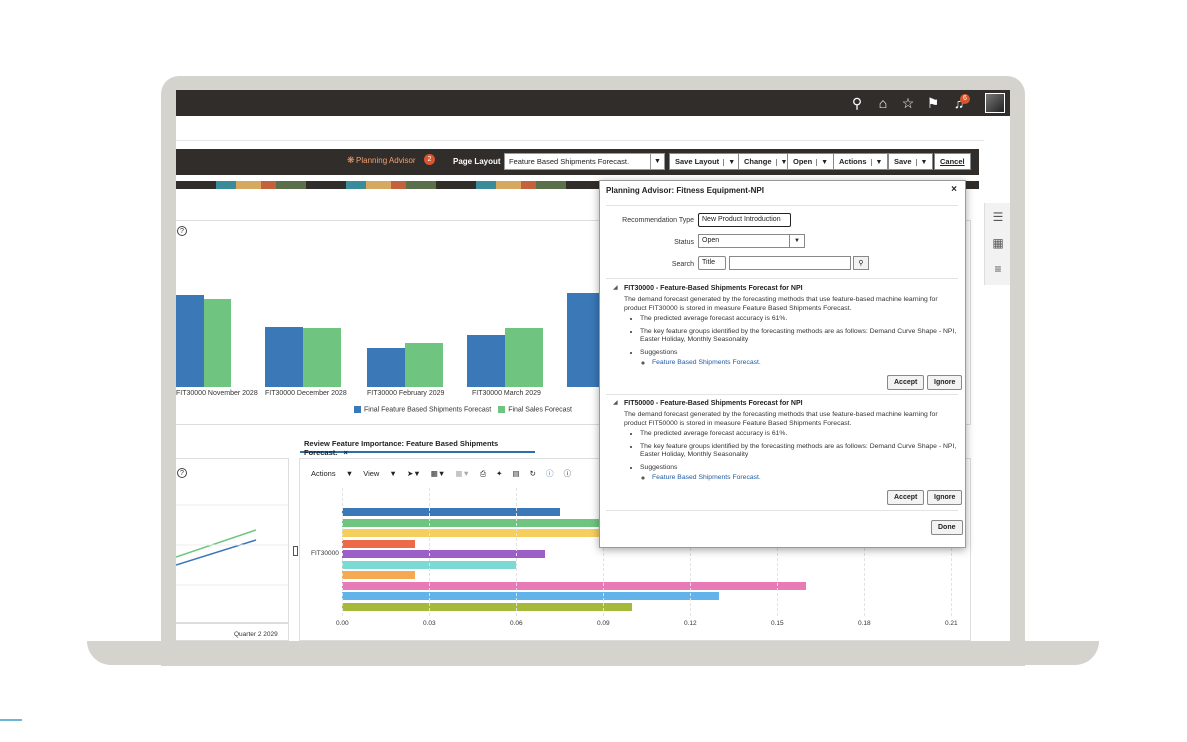  What do you see at coordinates (998, 243) in the screenshot?
I see `layout-icon: ▦` at bounding box center [998, 243].